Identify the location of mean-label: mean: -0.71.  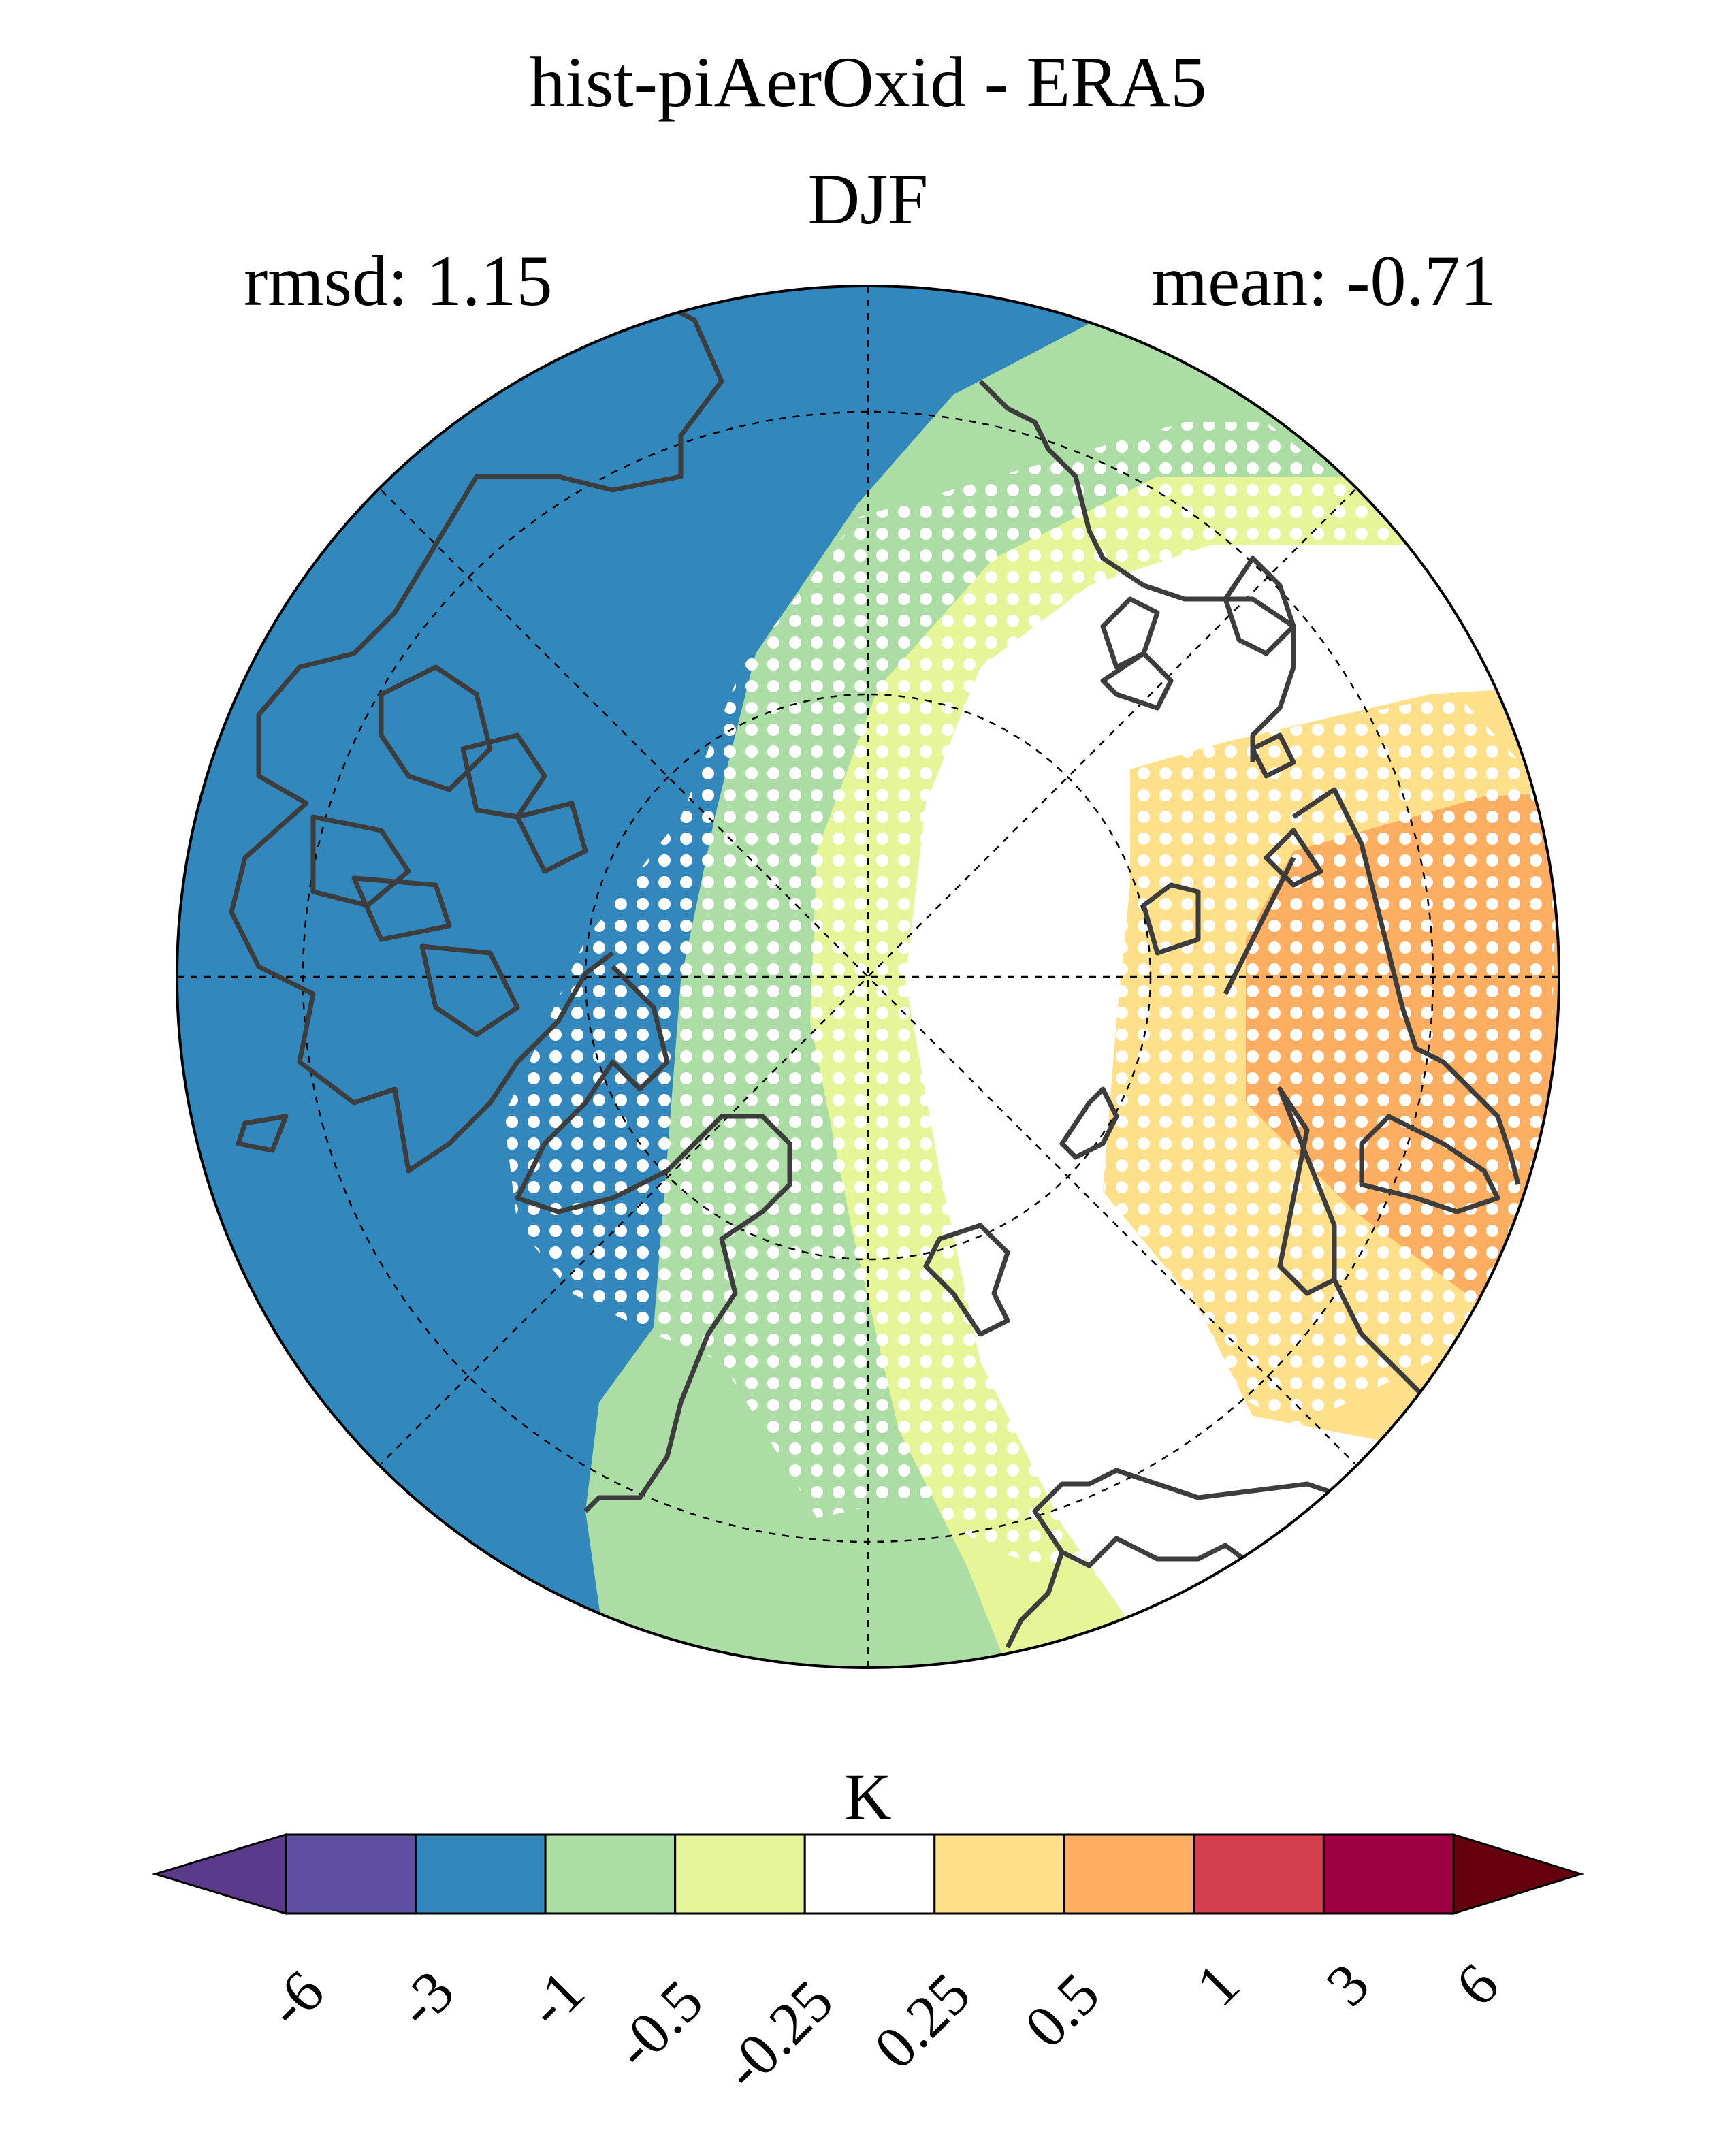
(1323, 281).